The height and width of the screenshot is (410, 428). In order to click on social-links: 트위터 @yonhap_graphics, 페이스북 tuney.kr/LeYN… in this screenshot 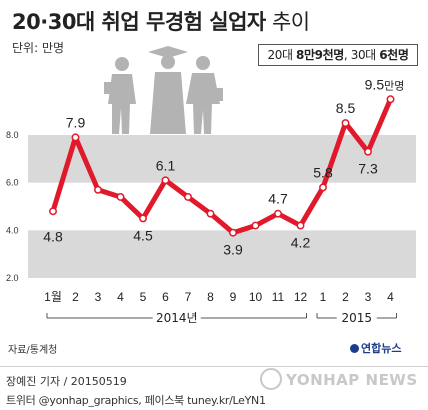, I will do `click(136, 400)`.